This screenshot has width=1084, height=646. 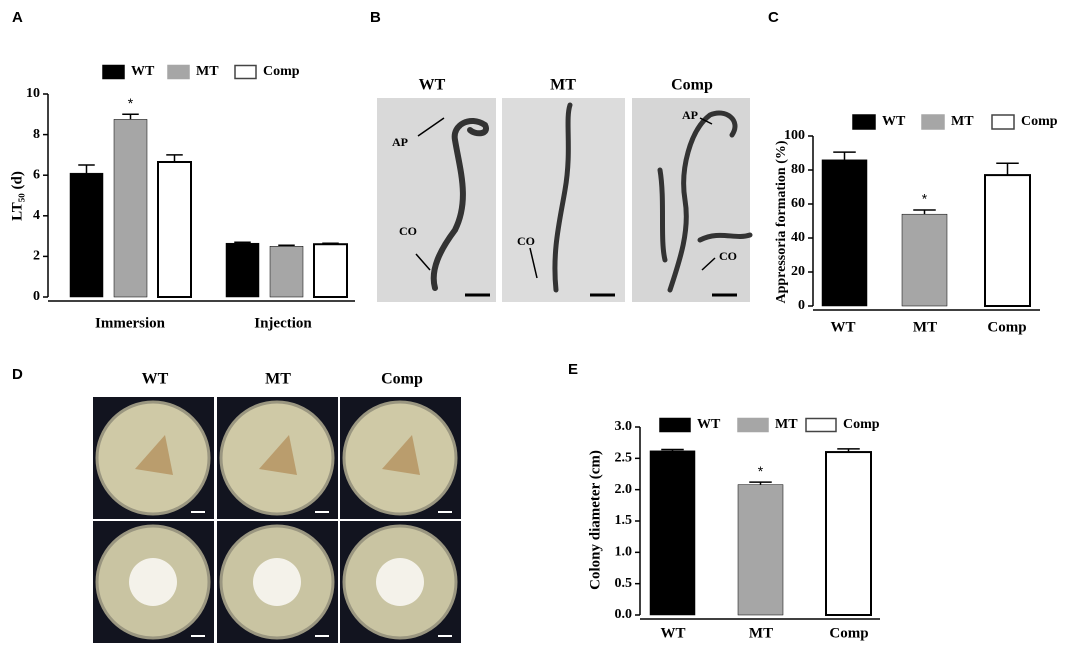 I want to click on y-tick-label: 8, so click(x=36, y=134).